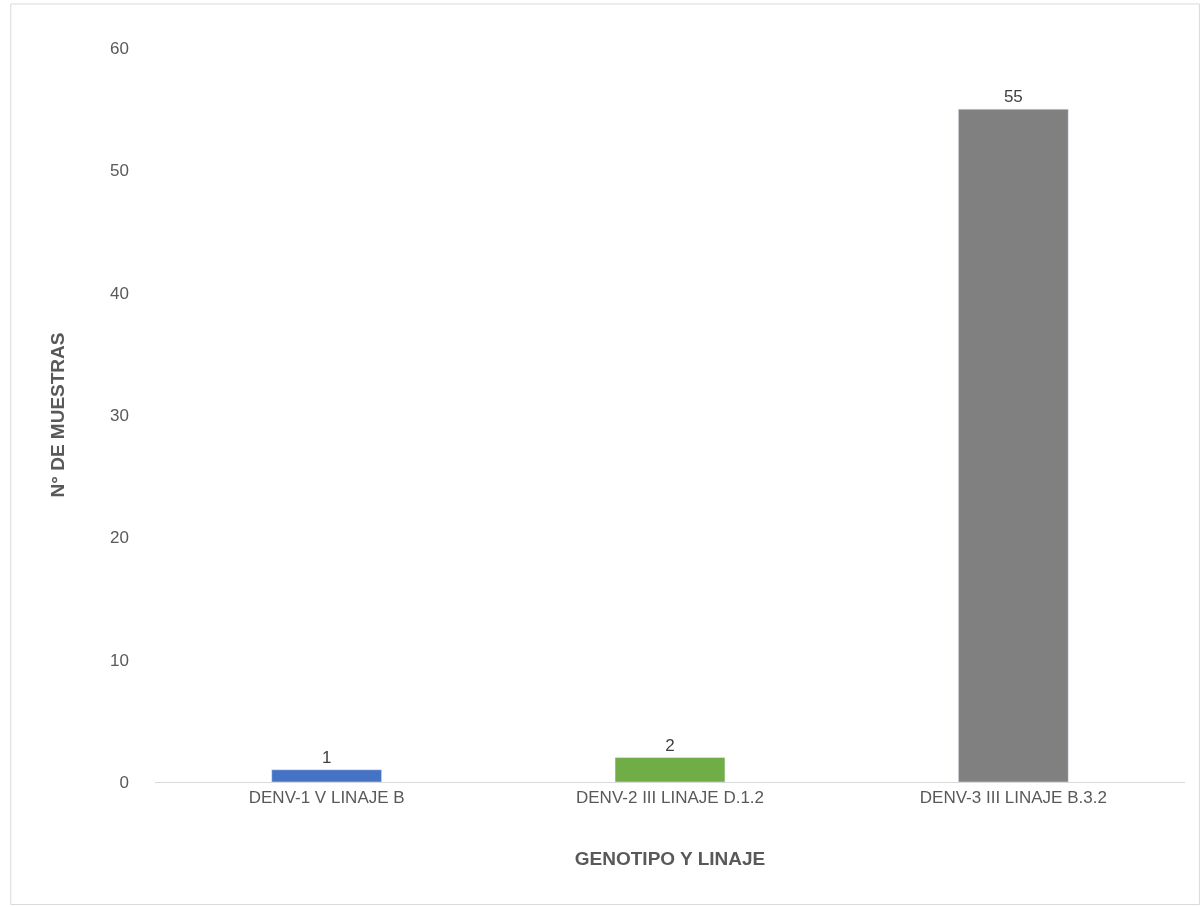 The image size is (1202, 907). What do you see at coordinates (670, 798) in the screenshot?
I see `x-tick-label: DENV-2 III LINAJE D.1.2` at bounding box center [670, 798].